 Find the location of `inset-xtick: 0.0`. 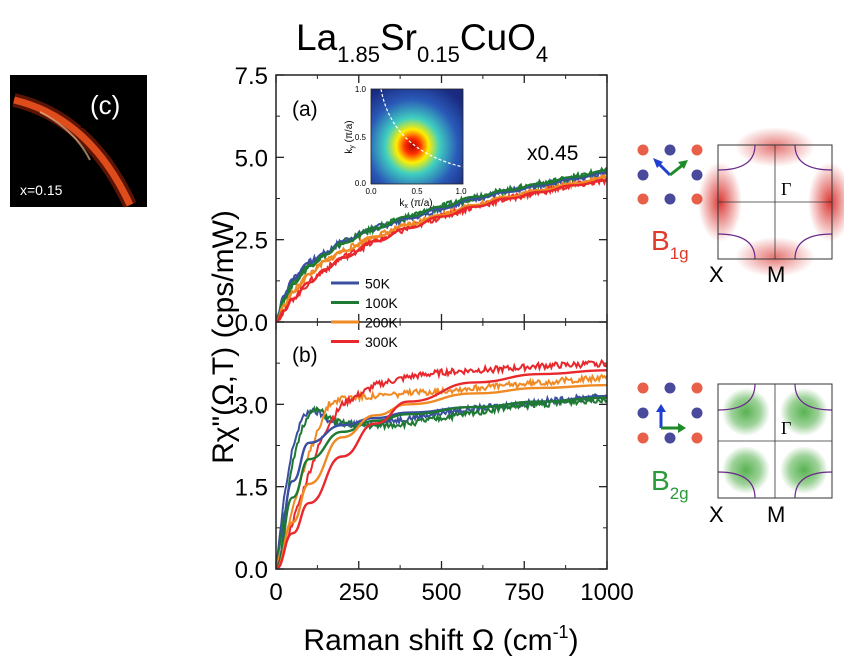

inset-xtick: 0.0 is located at coordinates (371, 191).